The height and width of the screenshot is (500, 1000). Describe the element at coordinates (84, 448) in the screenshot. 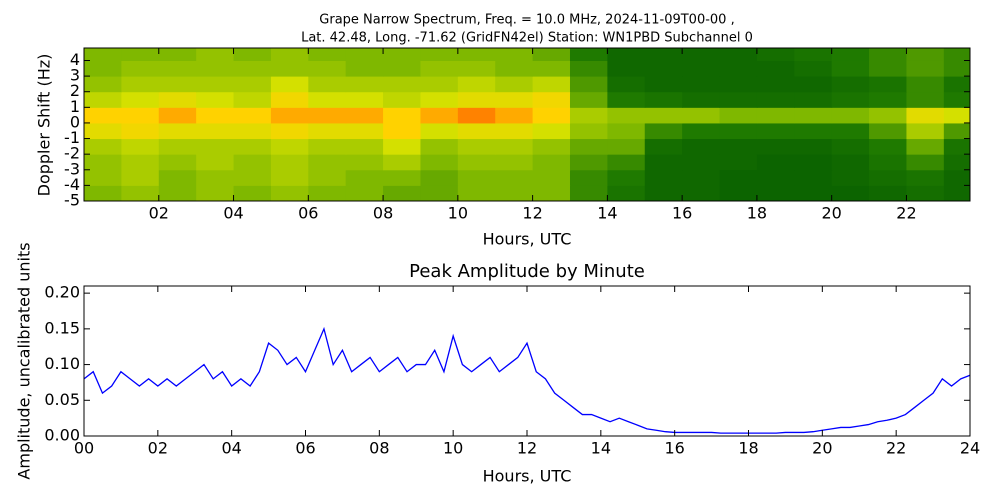

I see `x-tick-label: 00` at that location.